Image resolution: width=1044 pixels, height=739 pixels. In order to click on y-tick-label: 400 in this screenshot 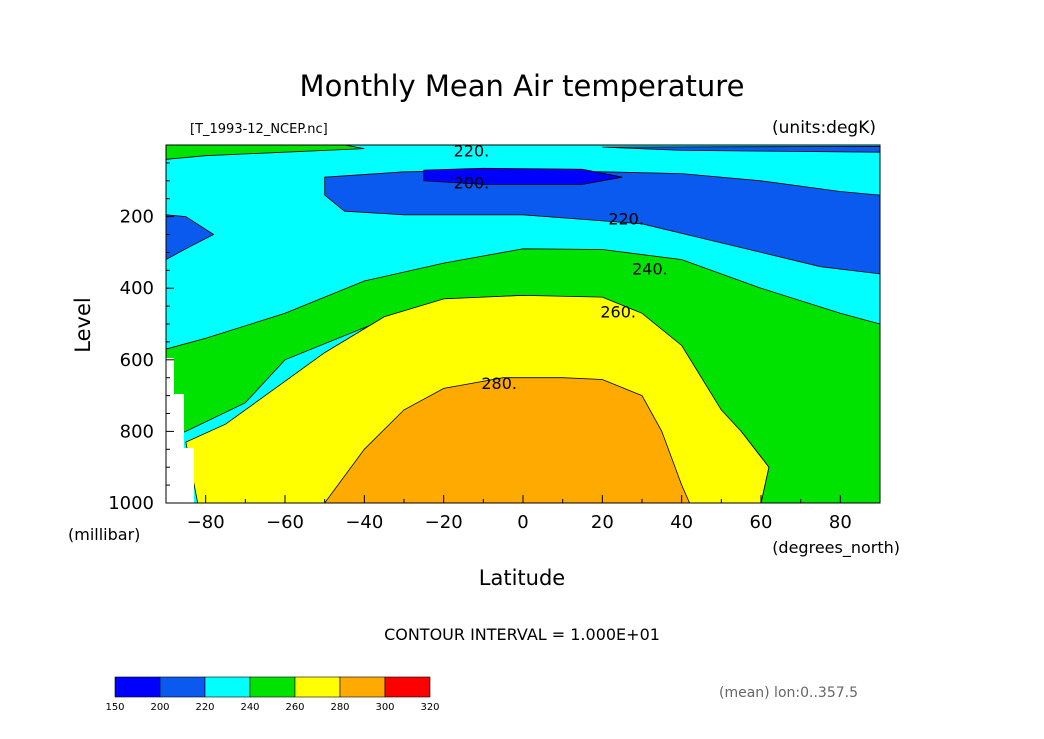, I will do `click(137, 288)`.